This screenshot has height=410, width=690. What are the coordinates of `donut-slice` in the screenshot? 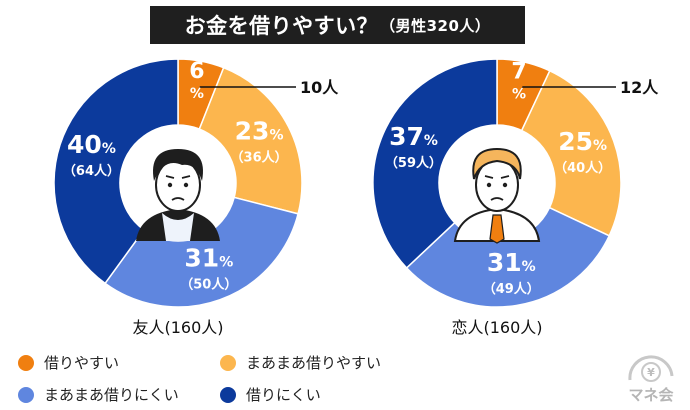 It's located at (435, 163).